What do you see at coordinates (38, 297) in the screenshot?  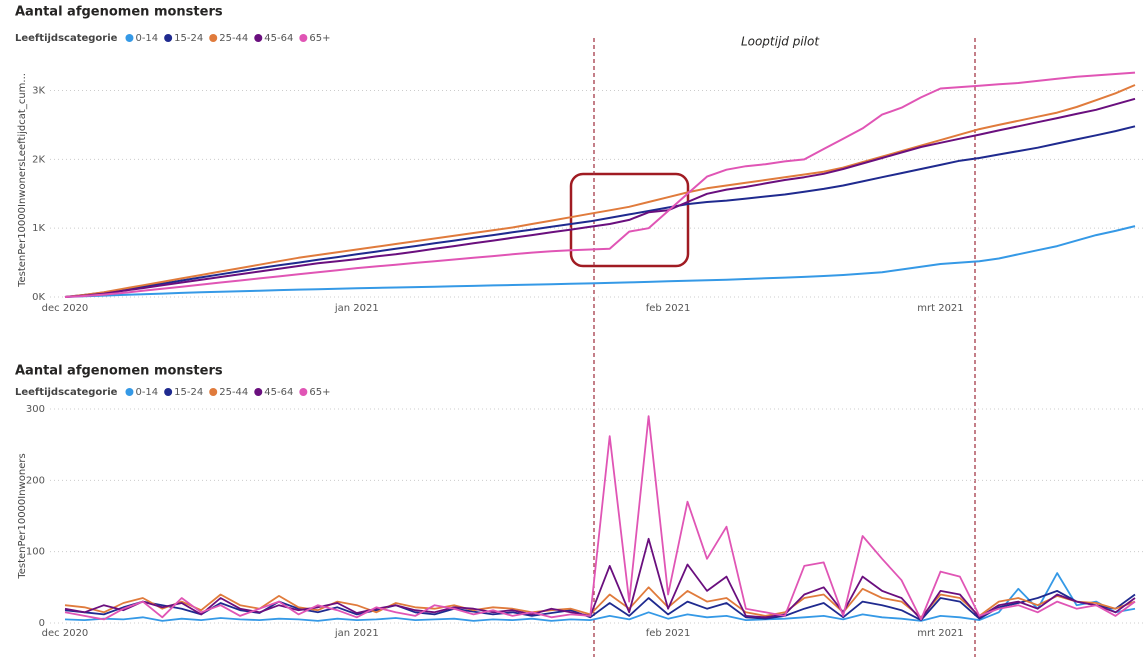 I see `y-tick-label: 0K` at bounding box center [38, 297].